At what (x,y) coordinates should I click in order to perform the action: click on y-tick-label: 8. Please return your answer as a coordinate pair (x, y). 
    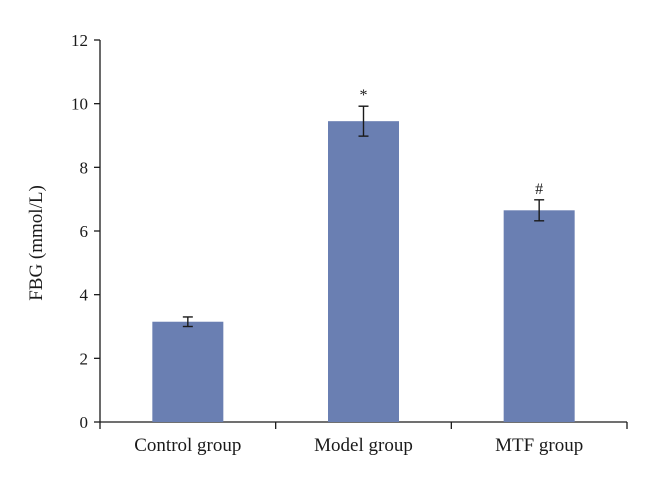
    Looking at the image, I should click on (84, 167).